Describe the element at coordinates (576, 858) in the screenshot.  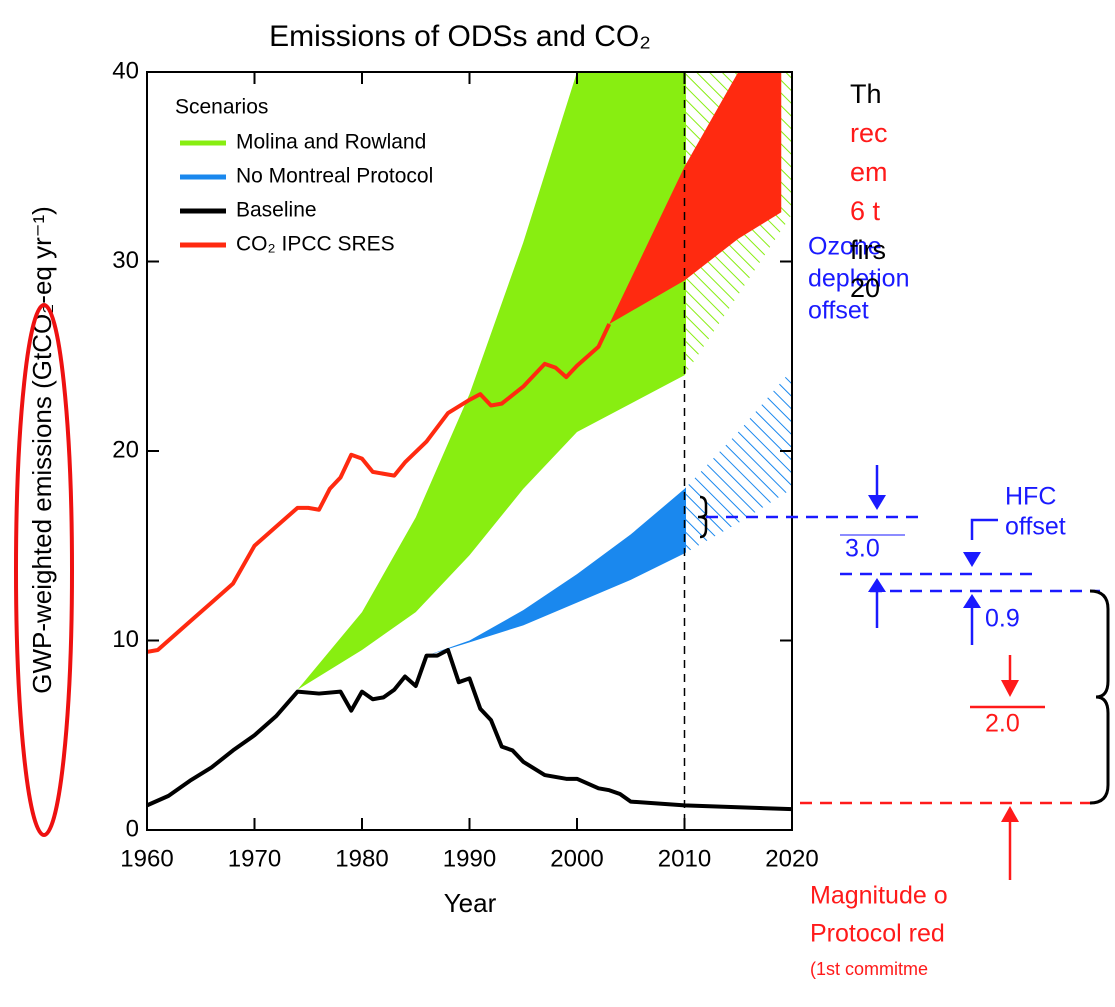
I see `x-tick-label: 2000` at that location.